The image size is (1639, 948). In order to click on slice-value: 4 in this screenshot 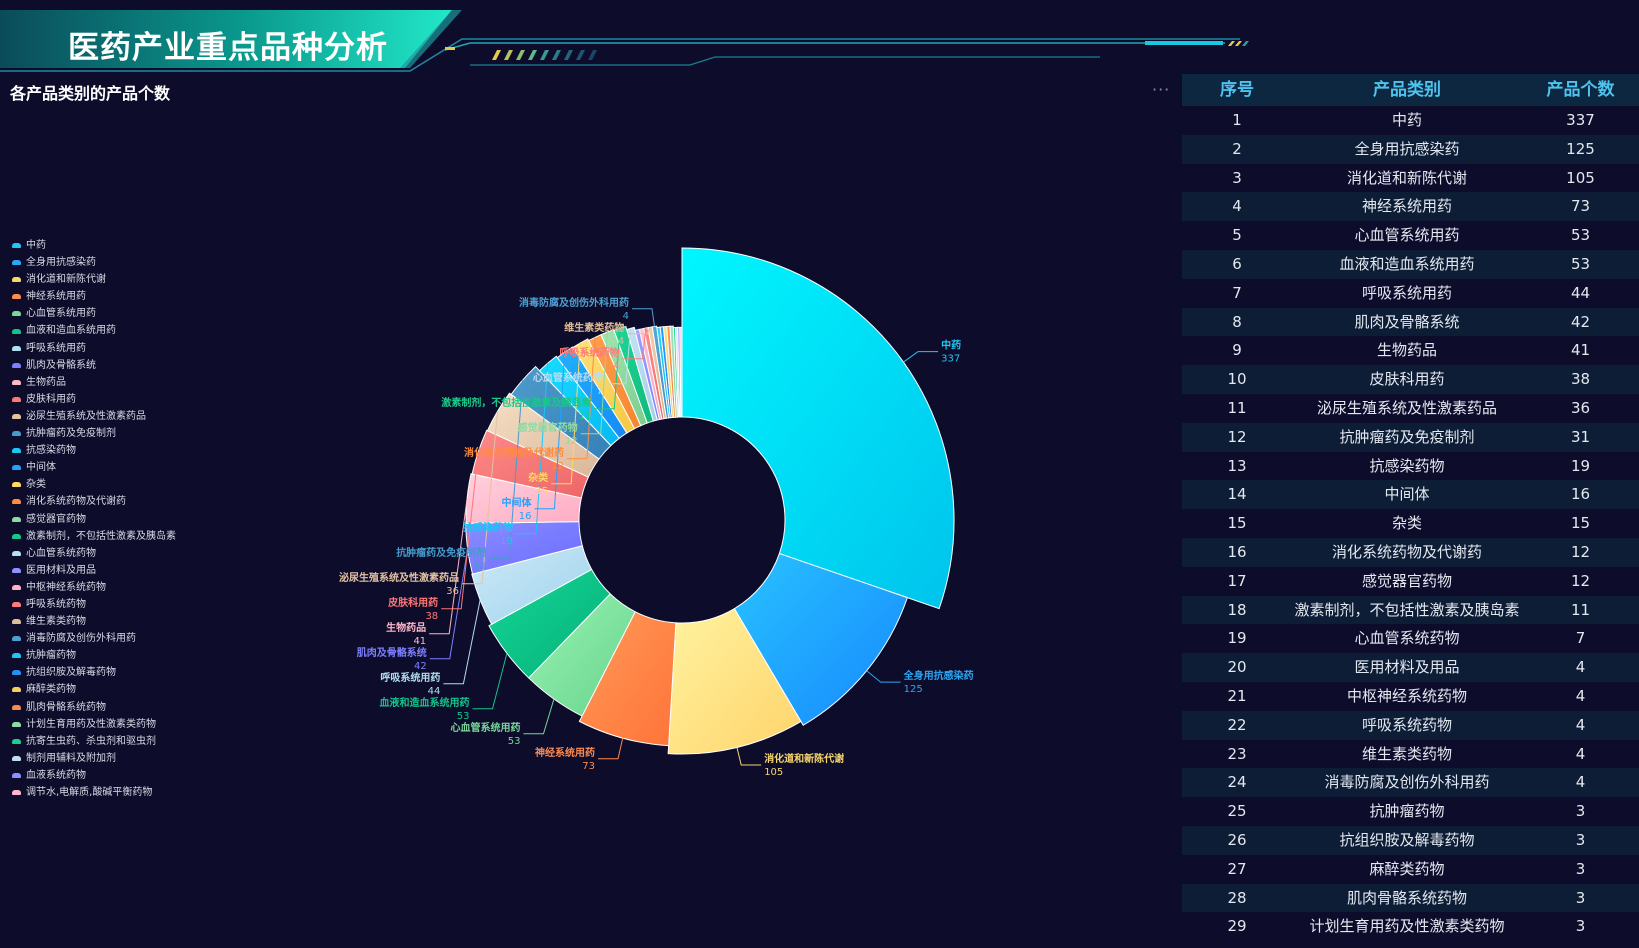, I will do `click(621, 341)`.